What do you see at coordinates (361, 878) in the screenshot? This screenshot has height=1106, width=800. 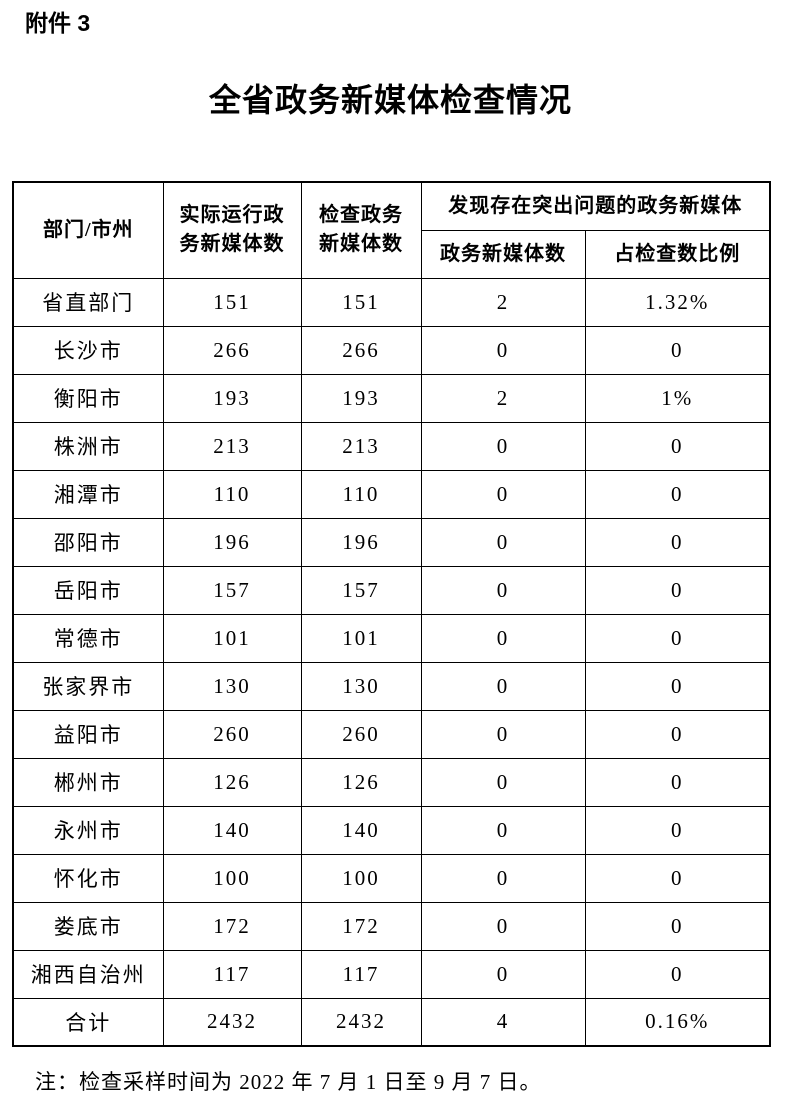 I see `cell-inspected: 100` at bounding box center [361, 878].